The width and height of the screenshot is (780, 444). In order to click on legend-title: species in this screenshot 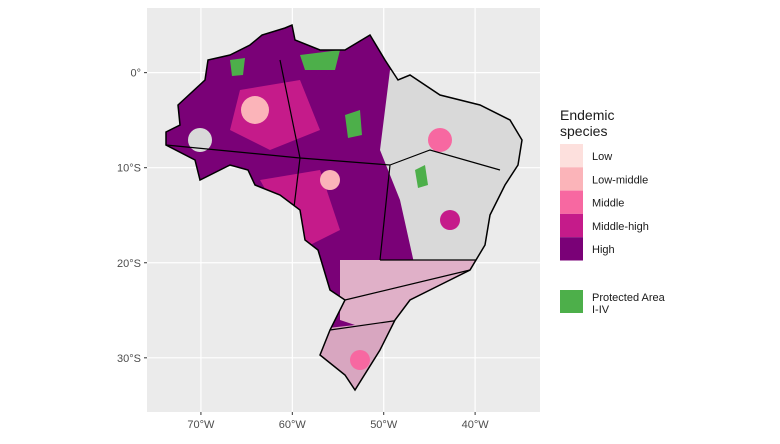, I will do `click(583, 131)`.